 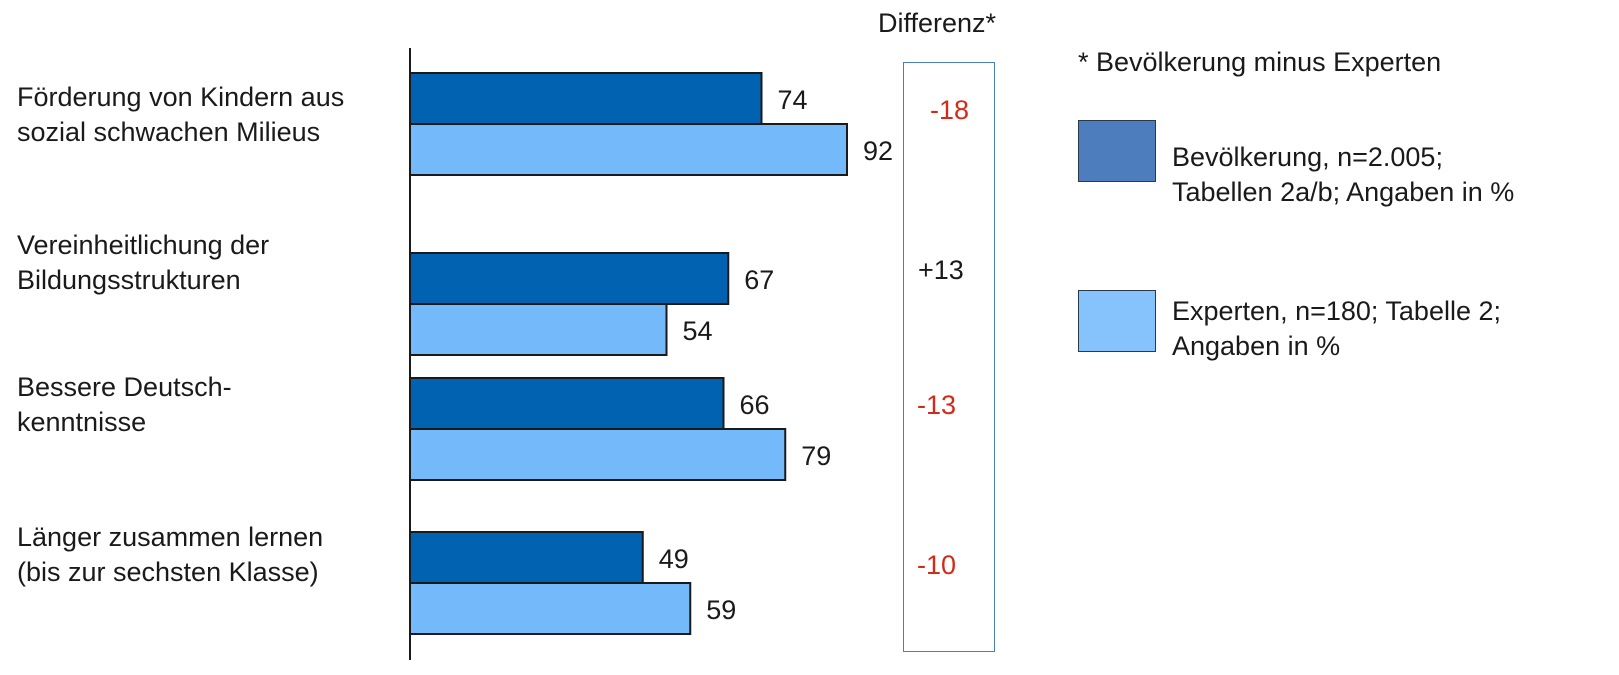 I want to click on difference-box, so click(x=949, y=357).